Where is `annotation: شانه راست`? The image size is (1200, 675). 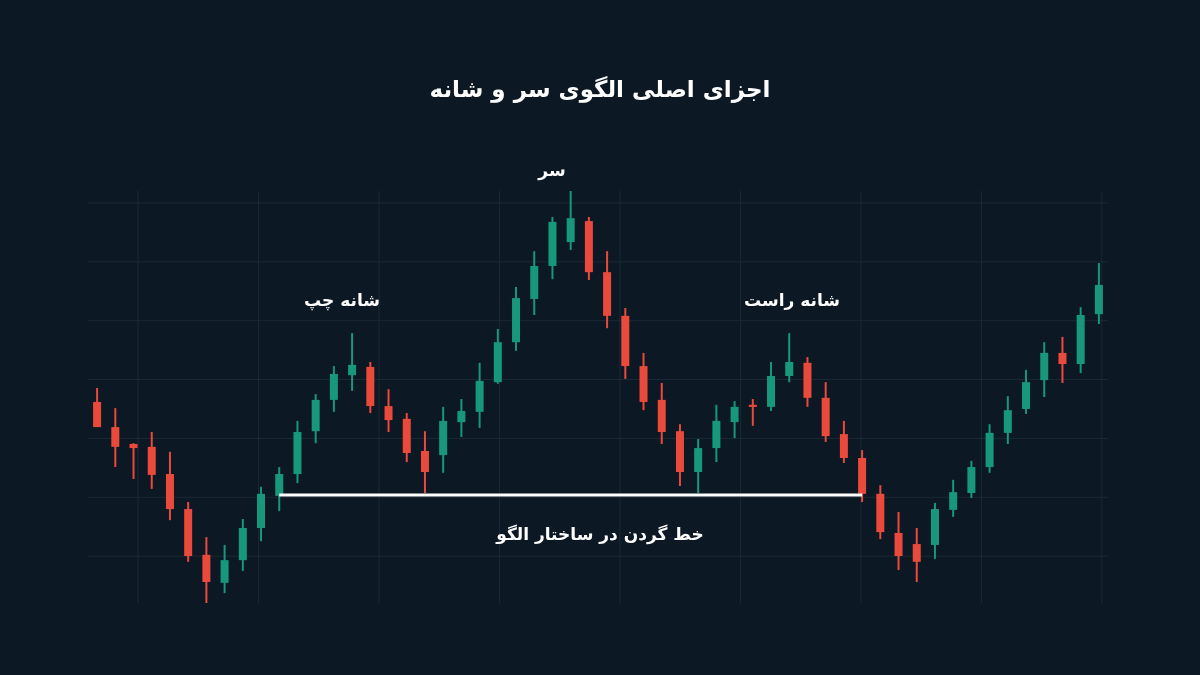
annotation: شانه راست is located at coordinates (791, 300).